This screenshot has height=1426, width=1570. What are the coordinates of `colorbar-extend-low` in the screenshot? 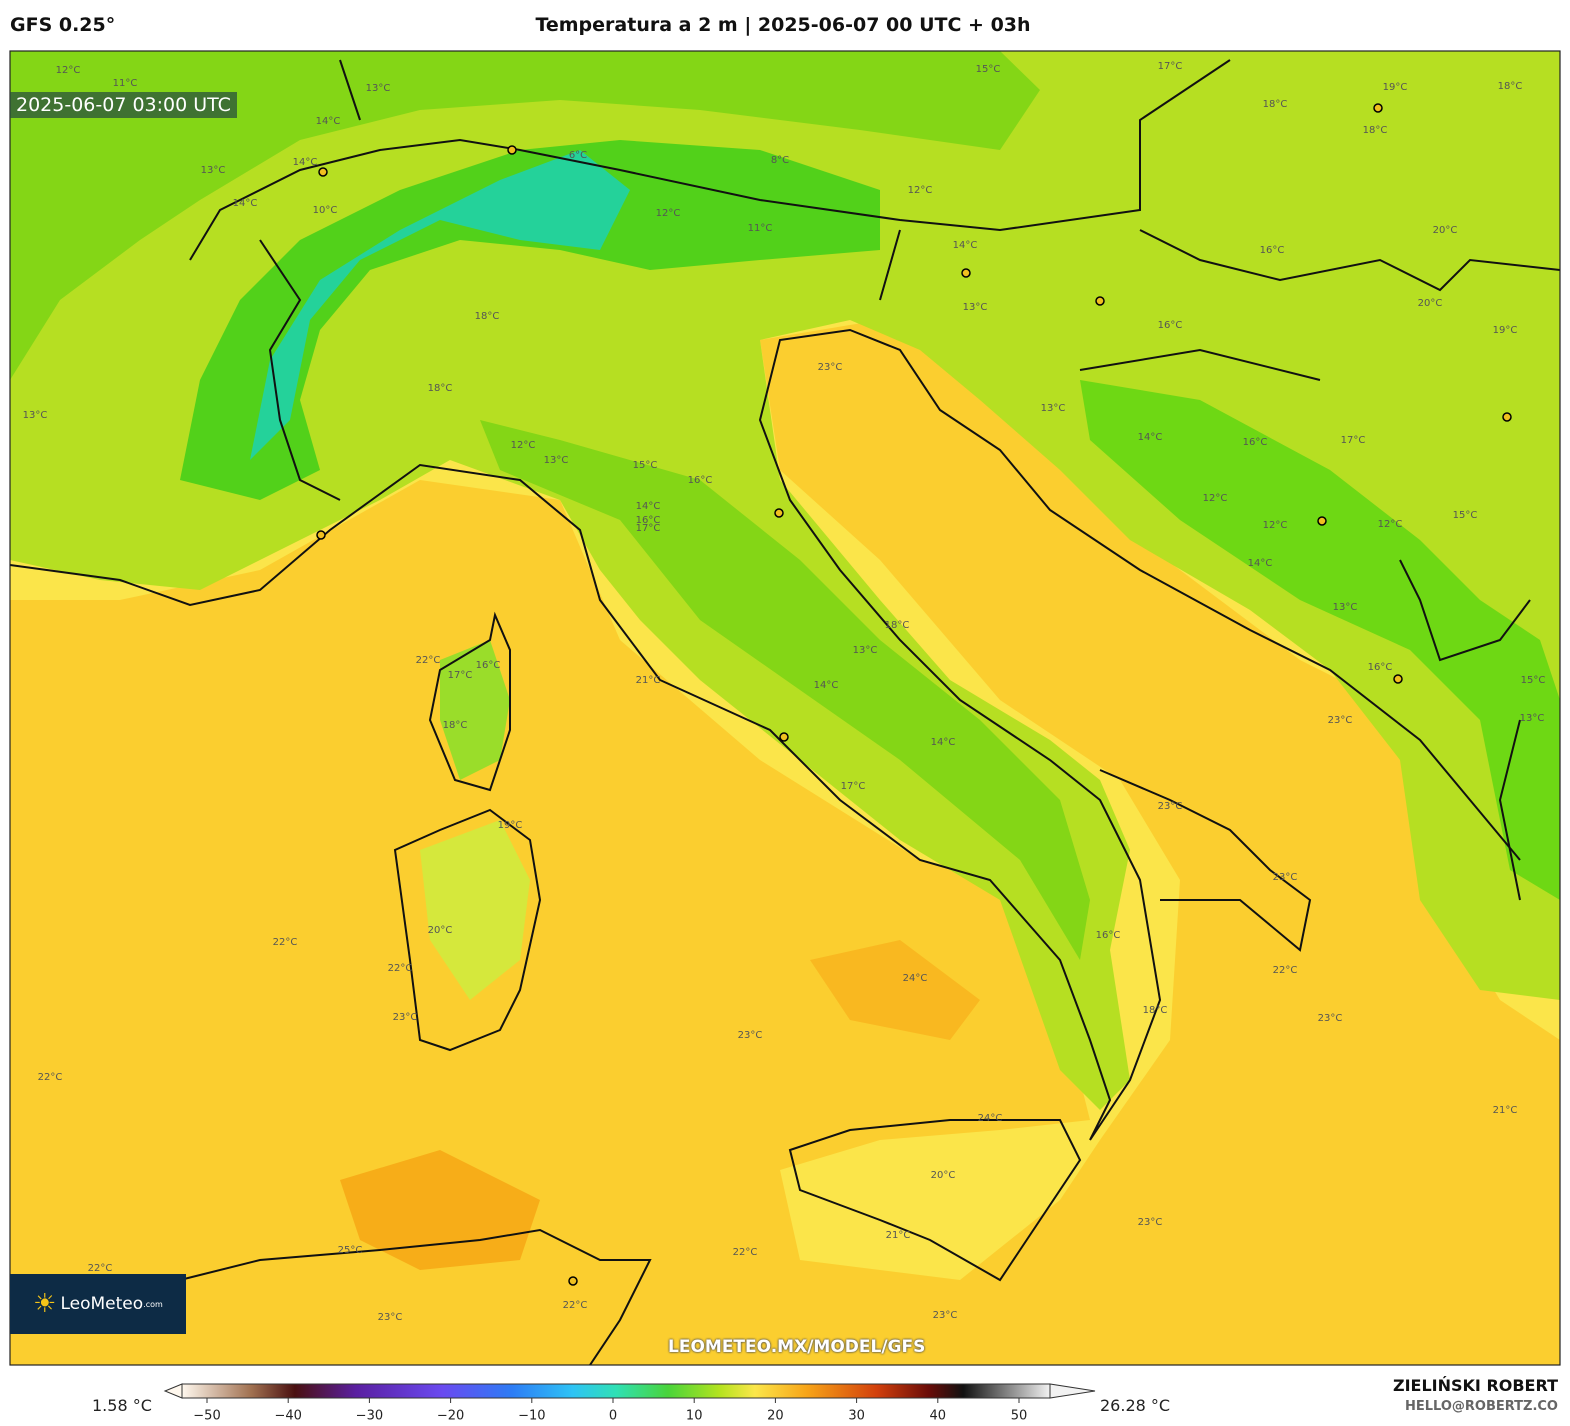 It's located at (173, 1391).